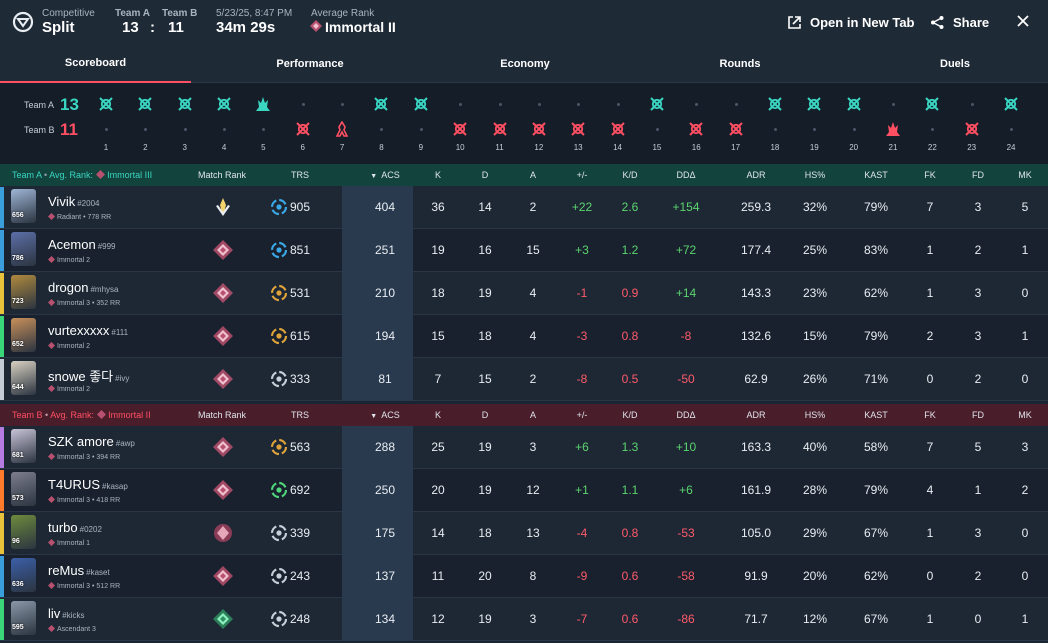 This screenshot has height=643, width=1048. What do you see at coordinates (815, 379) in the screenshot?
I see `stat-hs: 26%` at bounding box center [815, 379].